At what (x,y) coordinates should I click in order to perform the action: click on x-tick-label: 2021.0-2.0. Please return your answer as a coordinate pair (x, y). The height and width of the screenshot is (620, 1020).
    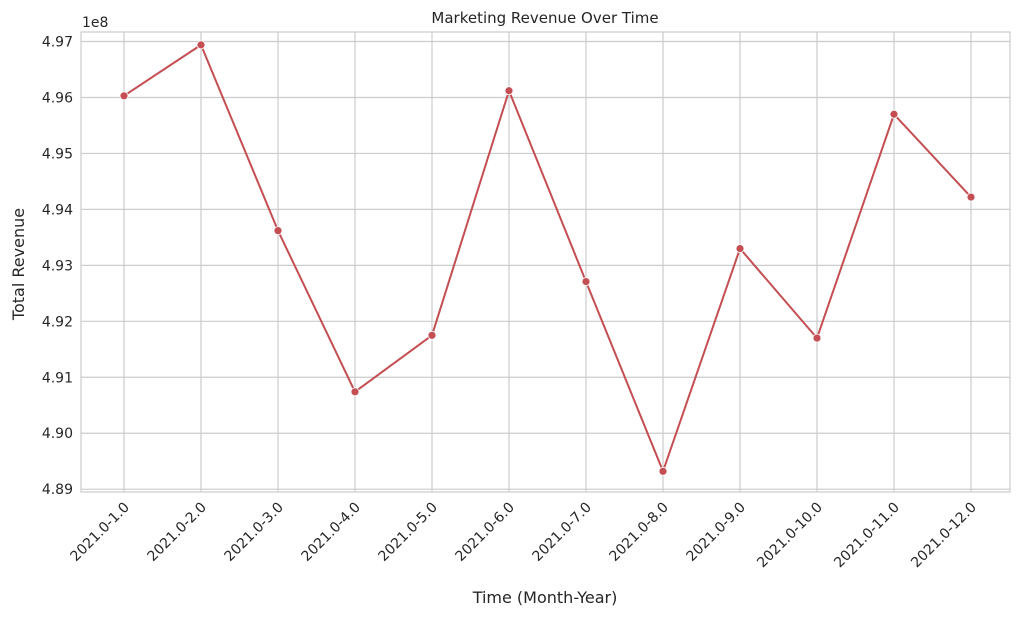
    Looking at the image, I should click on (177, 532).